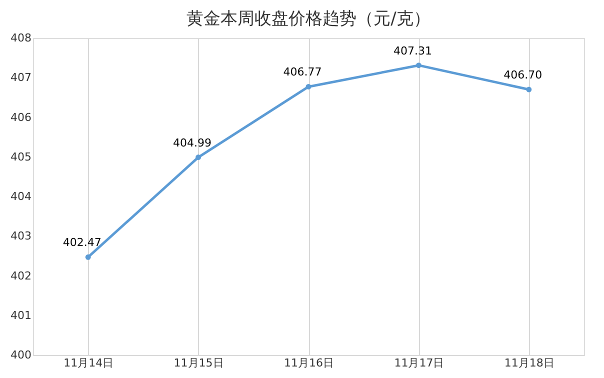 The width and height of the screenshot is (604, 378). What do you see at coordinates (21, 117) in the screenshot?
I see `y-tick-label: 406` at bounding box center [21, 117].